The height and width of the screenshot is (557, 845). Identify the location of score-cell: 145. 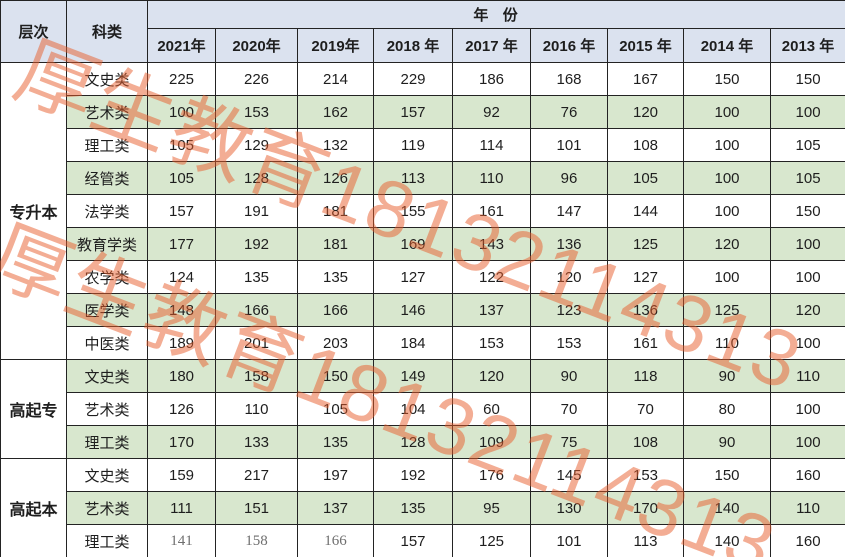
(569, 475).